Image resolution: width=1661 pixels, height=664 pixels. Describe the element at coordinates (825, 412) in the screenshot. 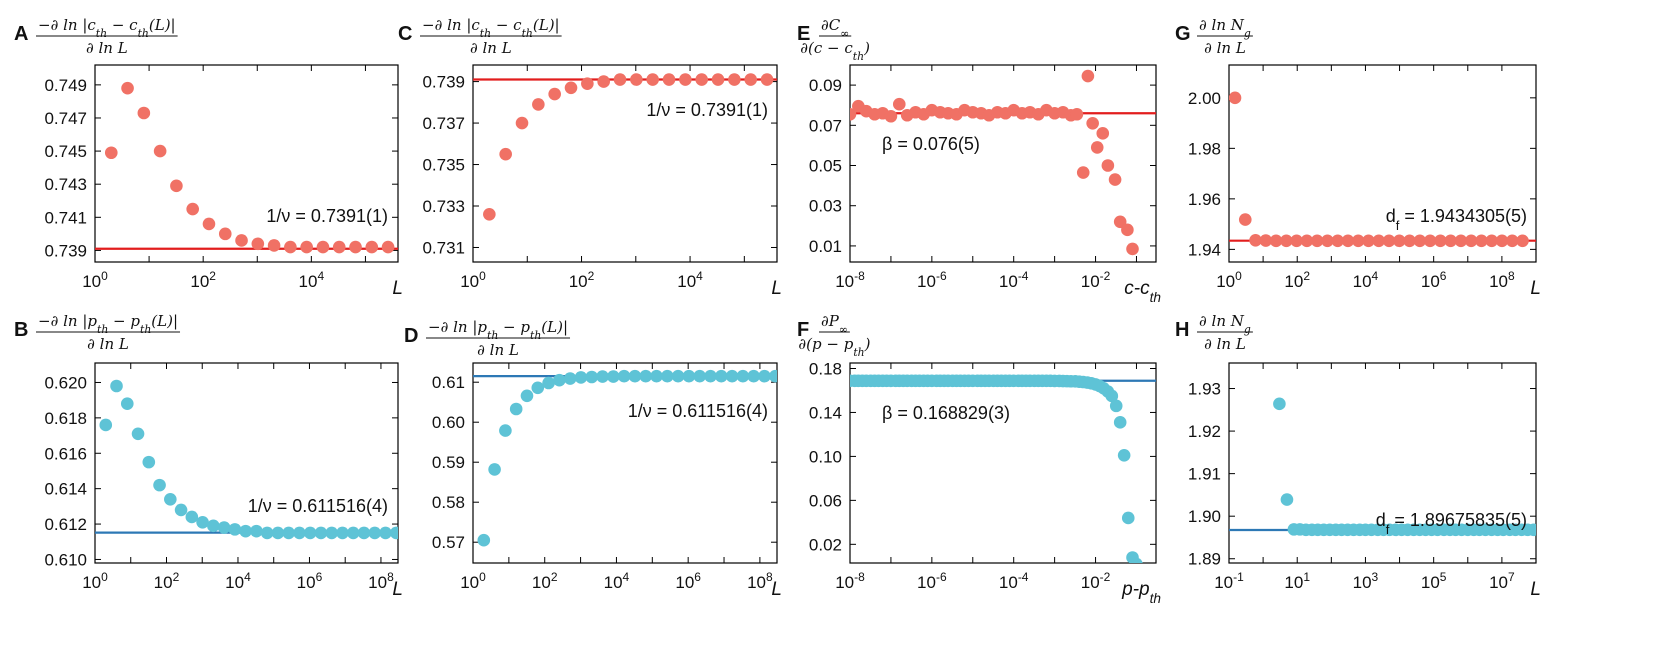

I see `y-tick-label: 0.14` at that location.